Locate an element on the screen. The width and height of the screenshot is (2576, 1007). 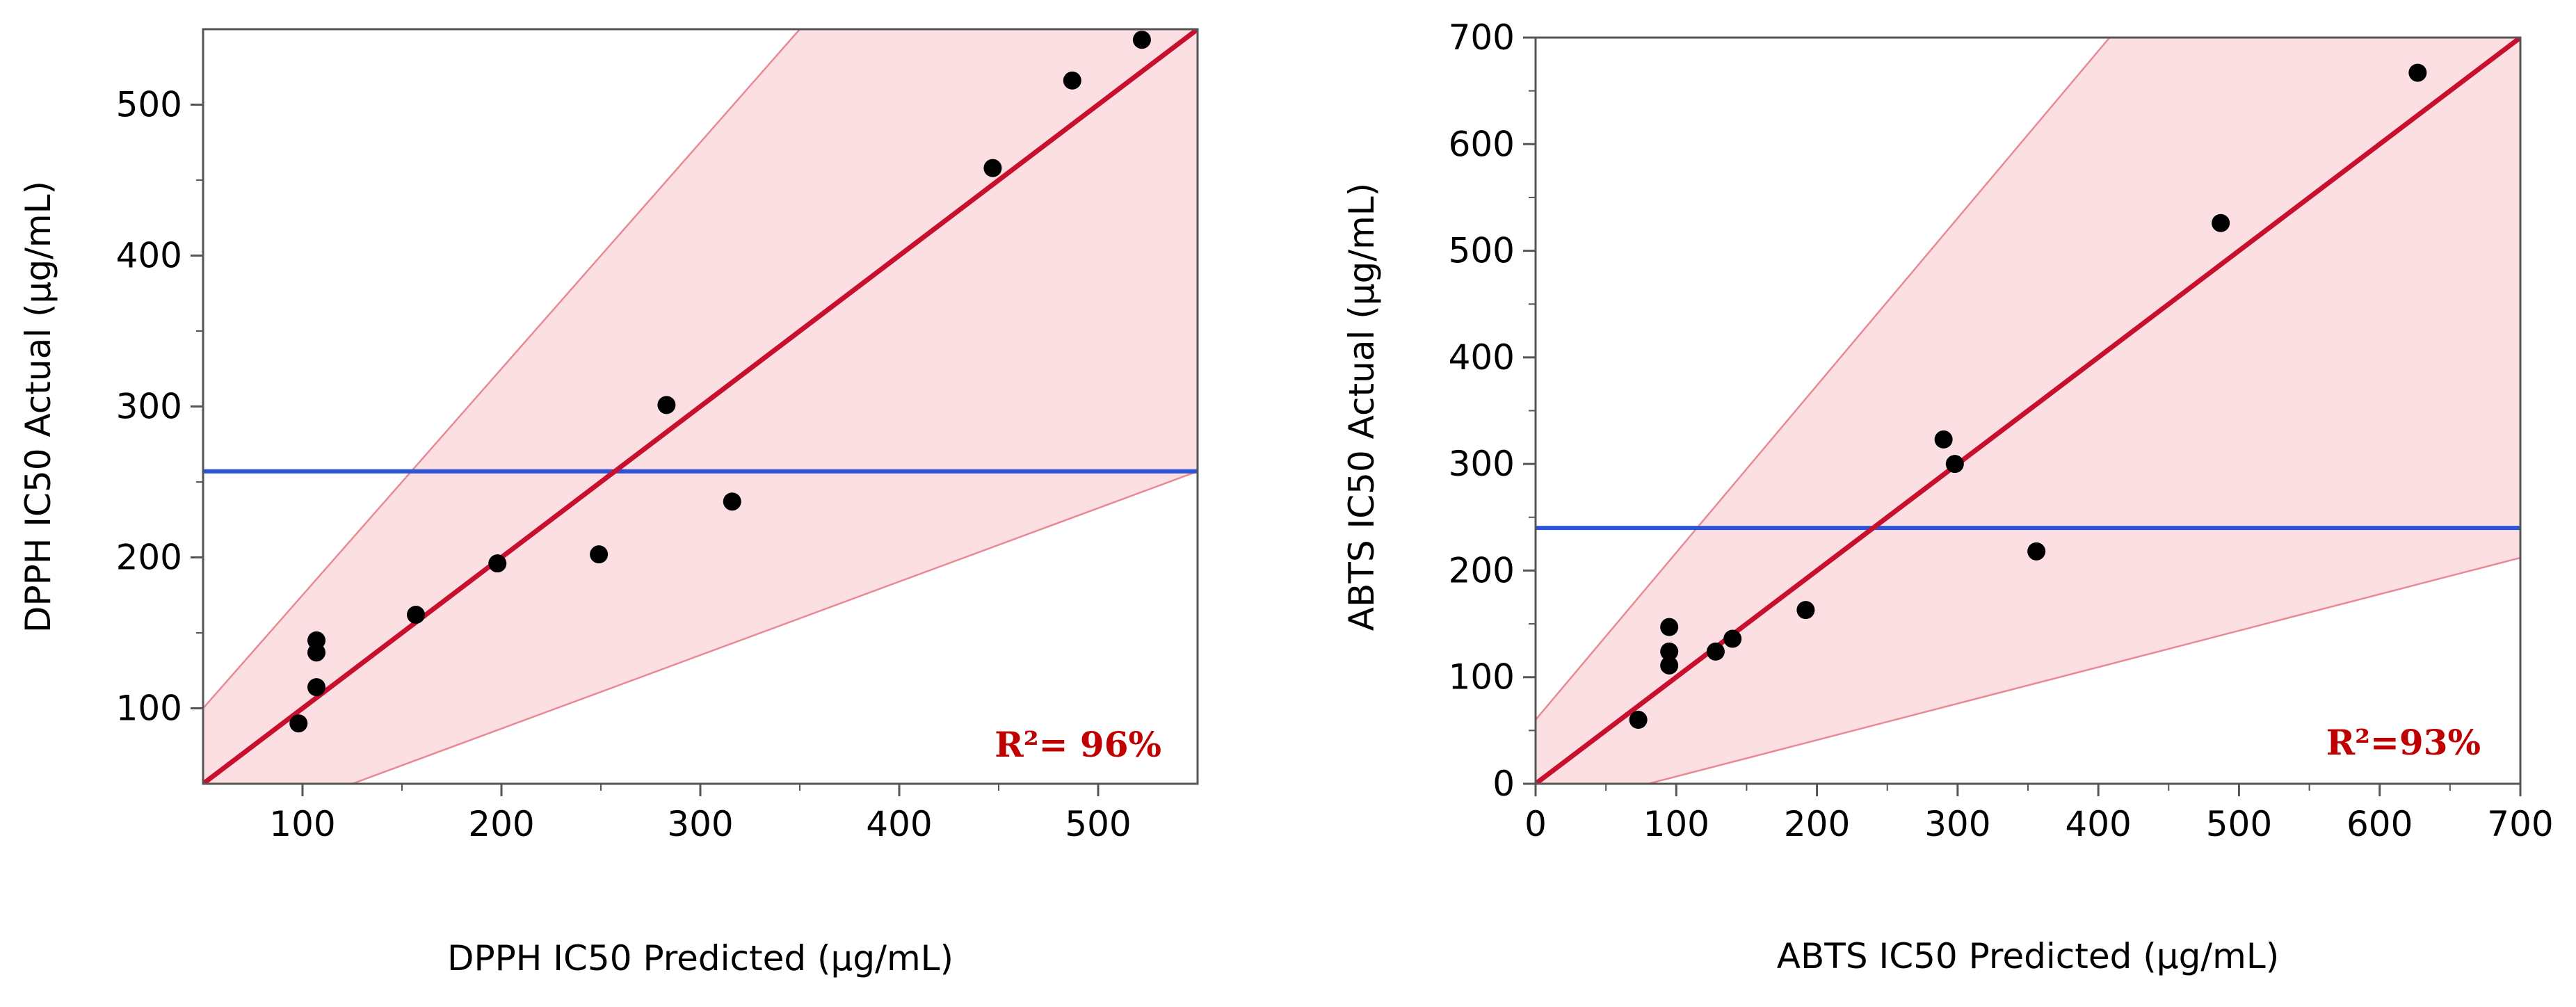
dpph-y-axis-label: DPPH IC50 Actual (µg/mL) is located at coordinates (38, 407).